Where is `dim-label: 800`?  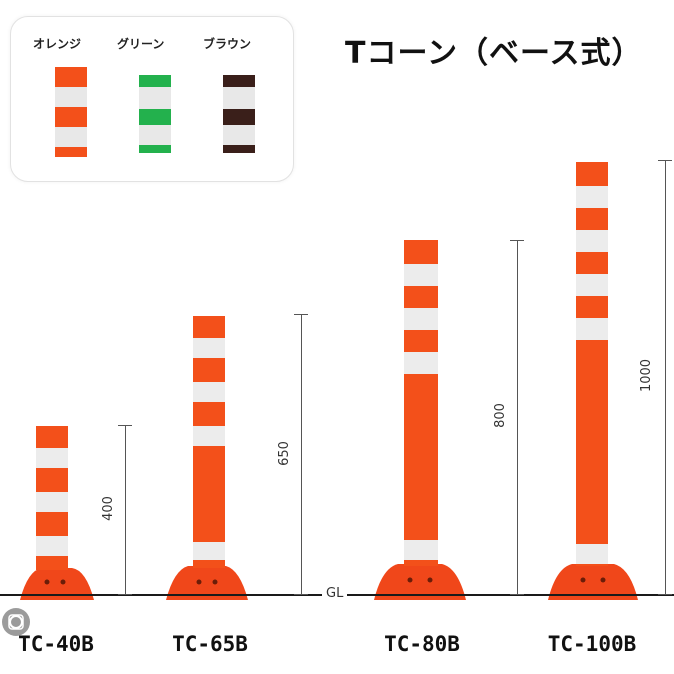 dim-label: 800 is located at coordinates (500, 415).